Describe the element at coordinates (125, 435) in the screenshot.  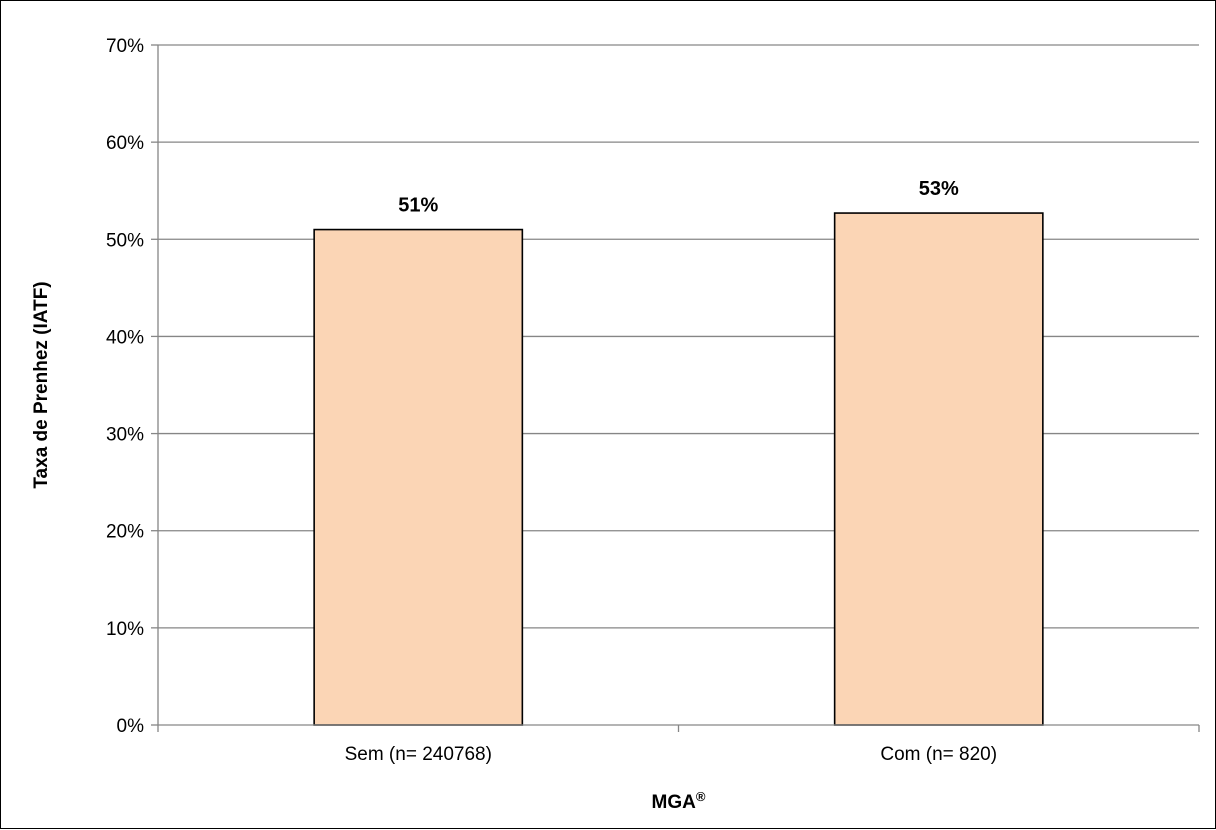
I see `y-tick-label: 30%` at that location.